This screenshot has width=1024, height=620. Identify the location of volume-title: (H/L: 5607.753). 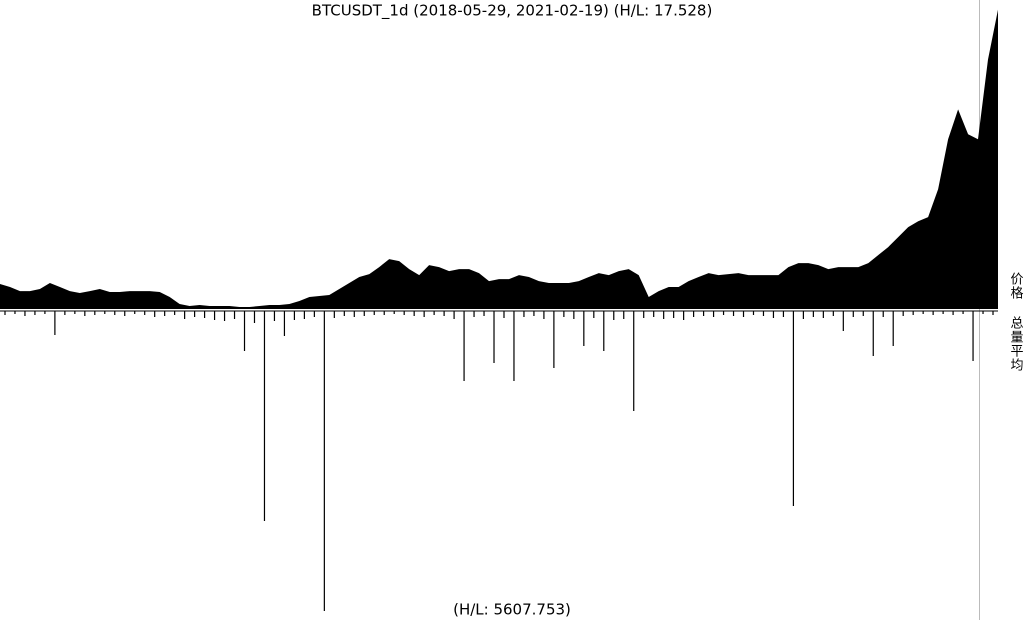
(512, 610).